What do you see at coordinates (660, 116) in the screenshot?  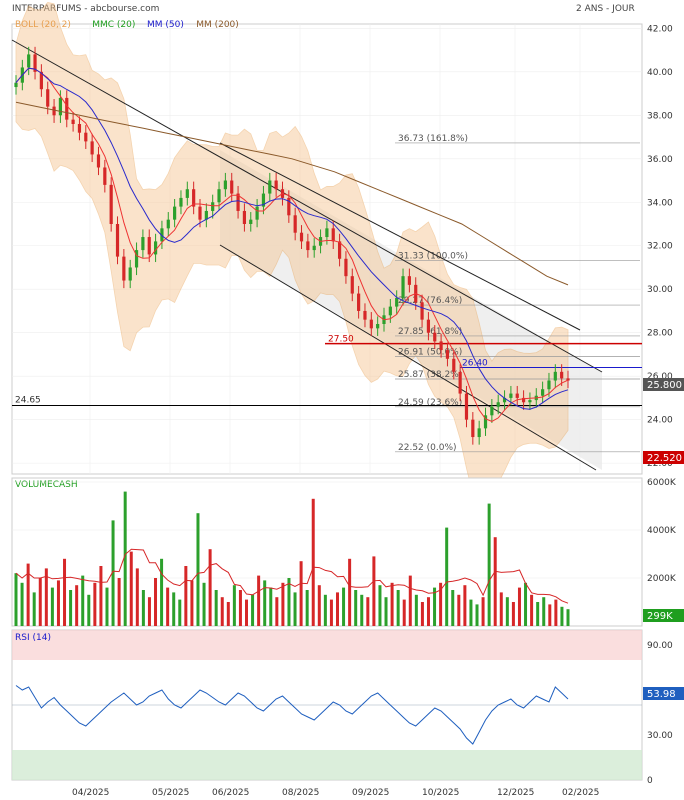 I see `price-tick-label: 38.00` at bounding box center [660, 116].